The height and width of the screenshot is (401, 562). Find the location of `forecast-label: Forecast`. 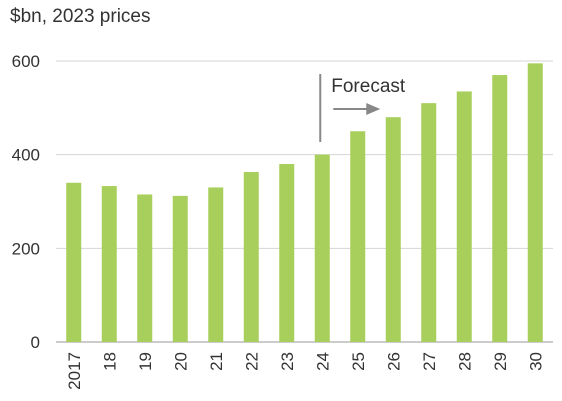

forecast-label: Forecast is located at coordinates (368, 86).